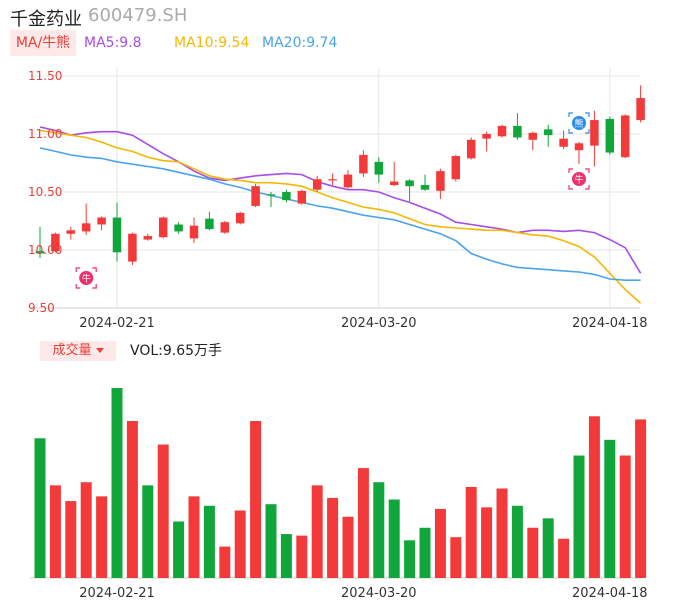 This screenshot has height=606, width=686. What do you see at coordinates (579, 179) in the screenshot?
I see `bull-signal-icon: 牛` at bounding box center [579, 179].